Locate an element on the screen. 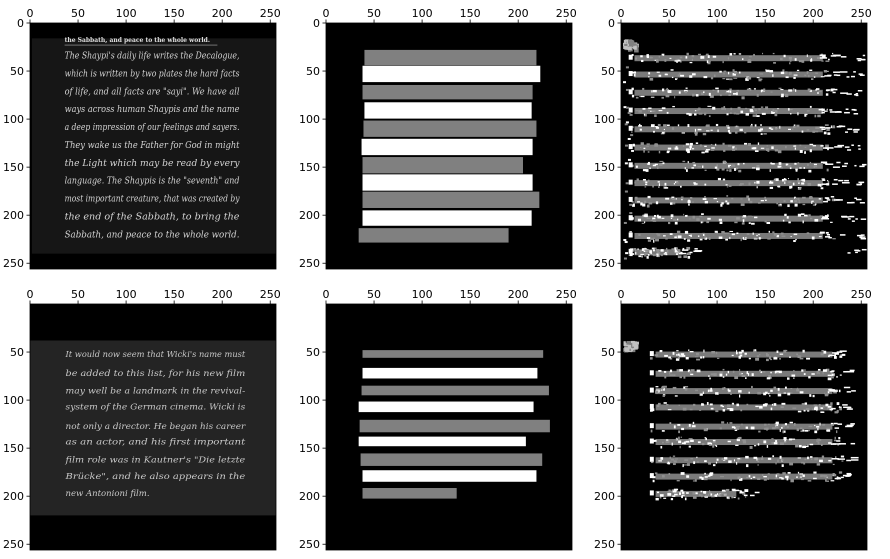 The image size is (890, 559). panel-row2-col2: 0 50 100 150 200 25050100150200250 is located at coordinates (438, 419).